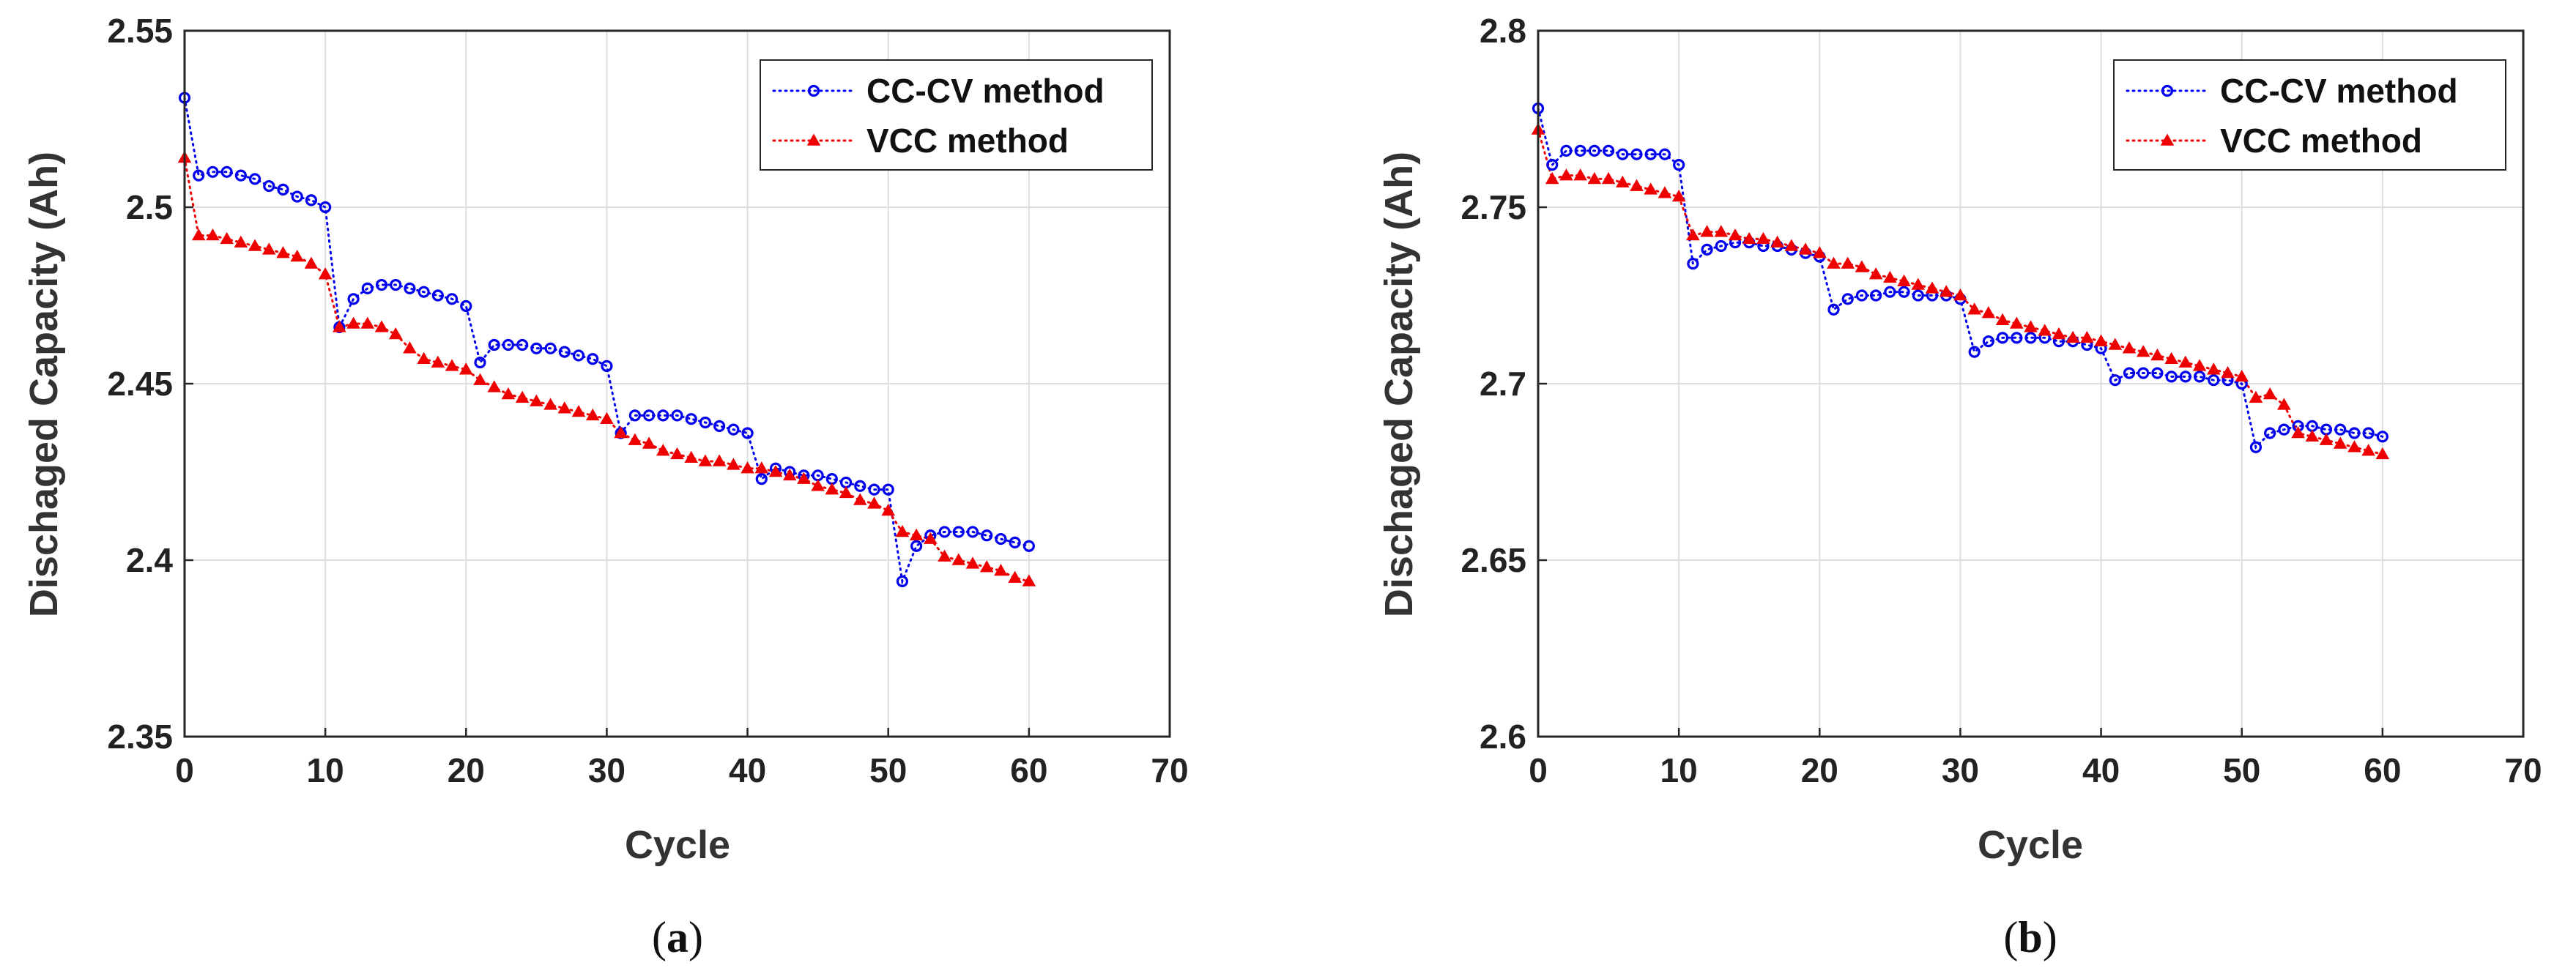 Image resolution: width=2576 pixels, height=968 pixels. What do you see at coordinates (888, 770) in the screenshot?
I see `x-tick-label: 50` at bounding box center [888, 770].